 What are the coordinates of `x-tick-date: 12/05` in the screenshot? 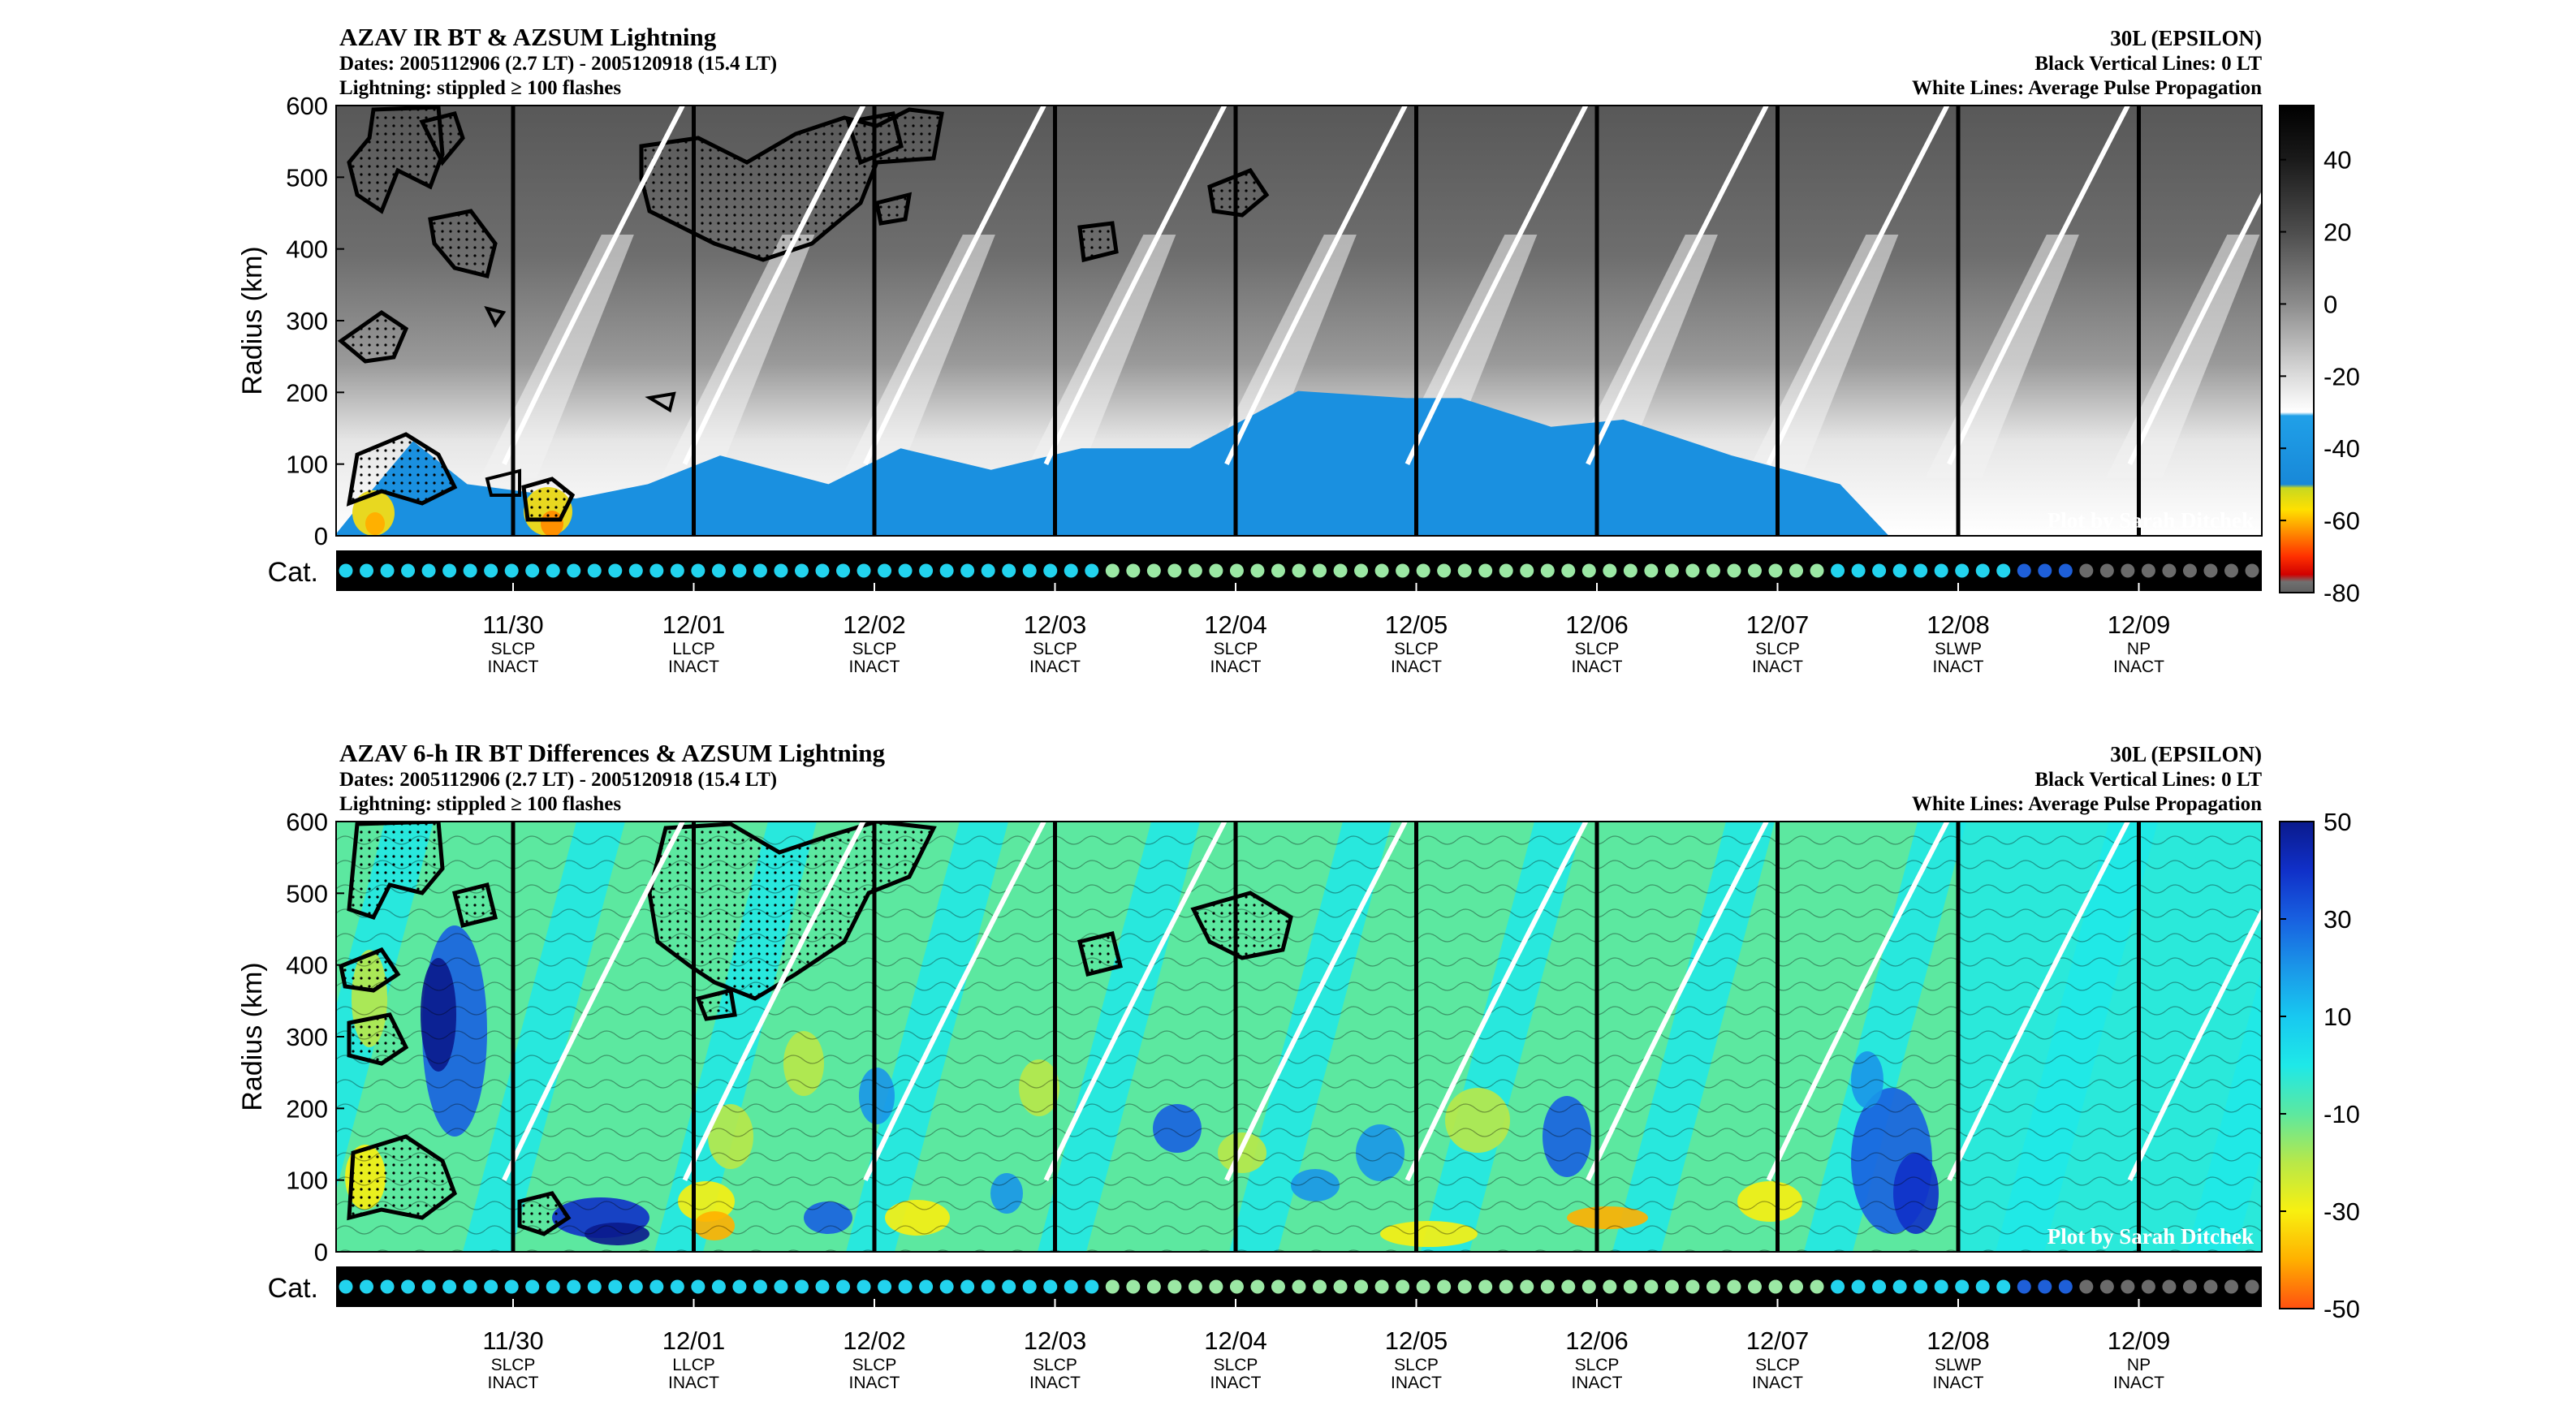 It's located at (1416, 624).